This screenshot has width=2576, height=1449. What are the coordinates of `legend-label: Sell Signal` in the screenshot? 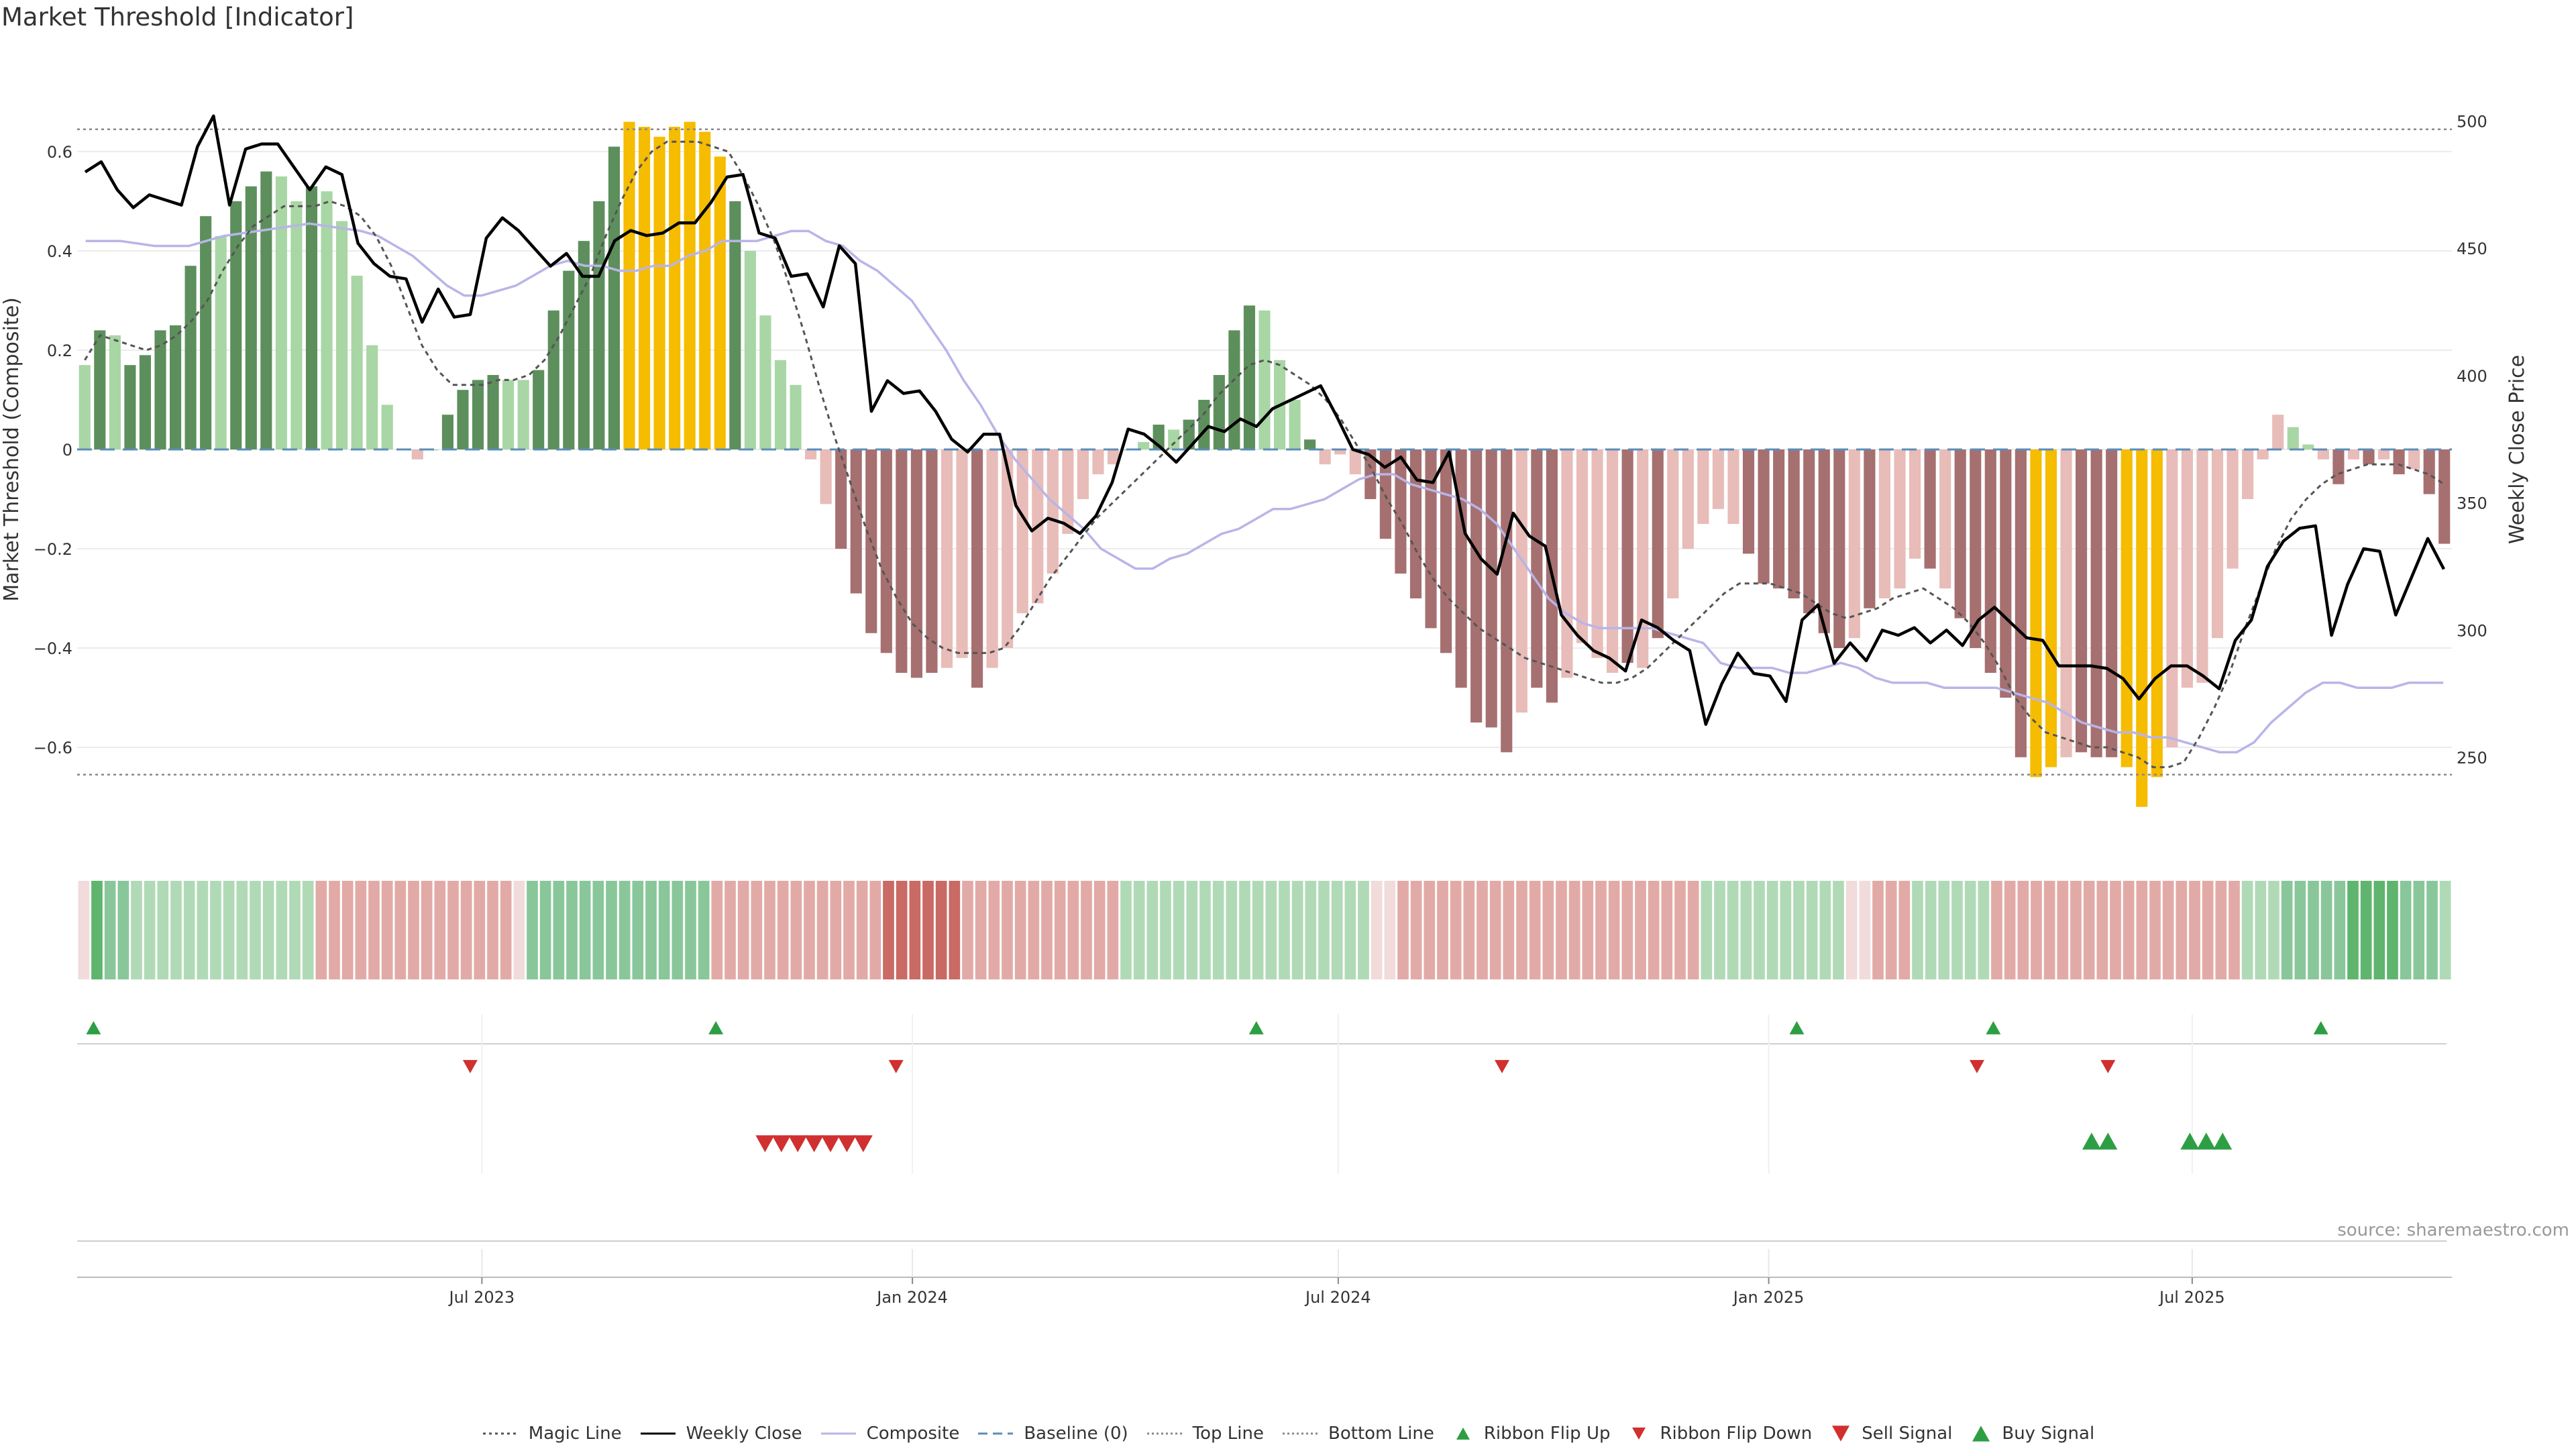 It's located at (1907, 1434).